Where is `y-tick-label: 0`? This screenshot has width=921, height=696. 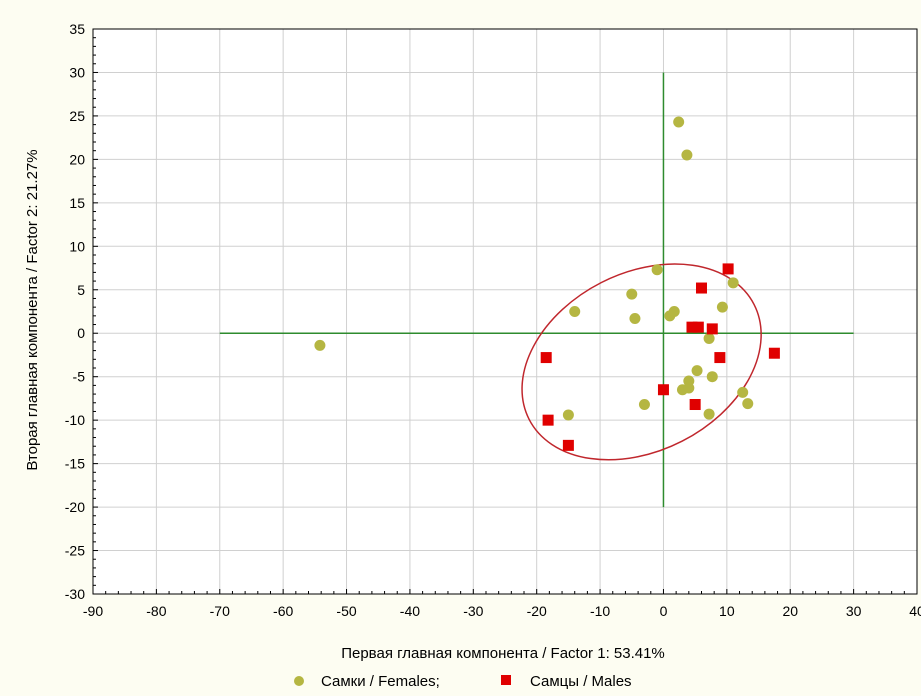 y-tick-label: 0 is located at coordinates (81, 333).